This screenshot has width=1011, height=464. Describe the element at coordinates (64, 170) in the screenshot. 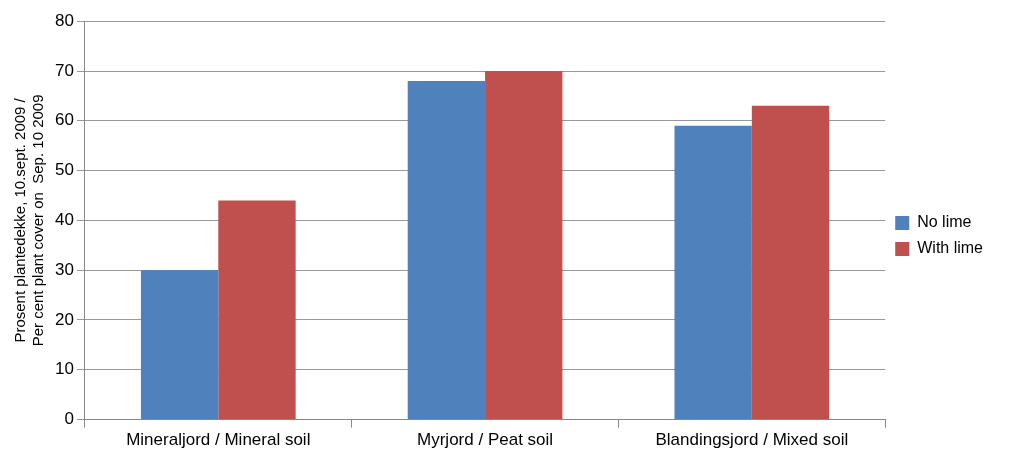

I see `y-tick-label: 50` at that location.